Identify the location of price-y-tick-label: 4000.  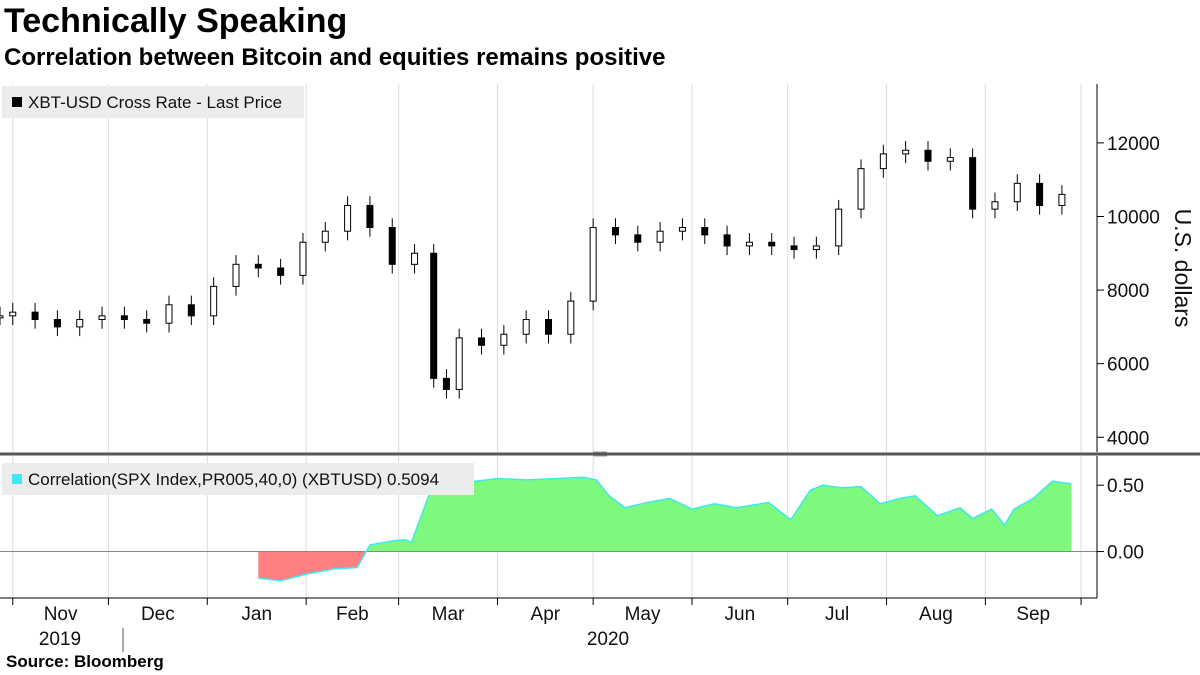
(1128, 438).